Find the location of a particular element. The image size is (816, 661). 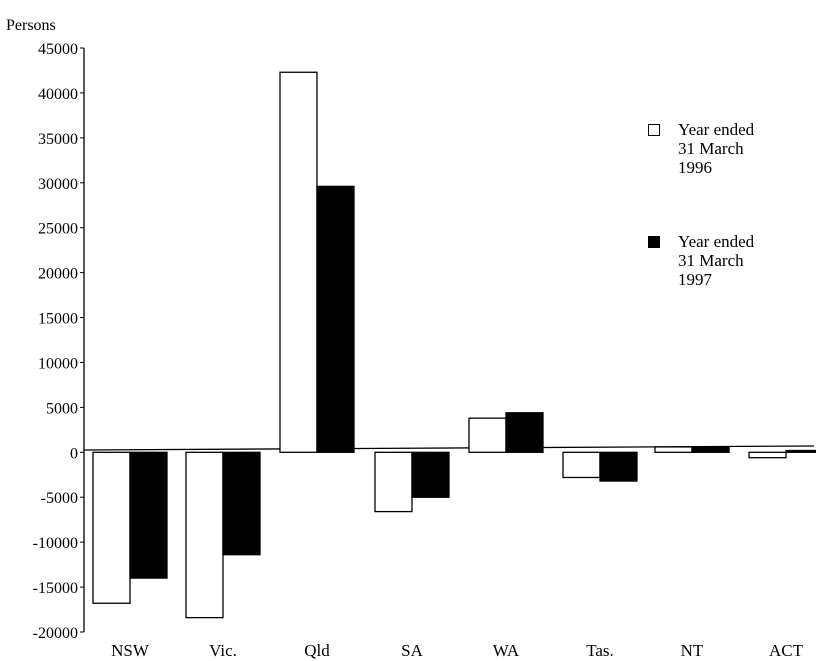

y-tick-label: -15000 is located at coordinates (55, 588).